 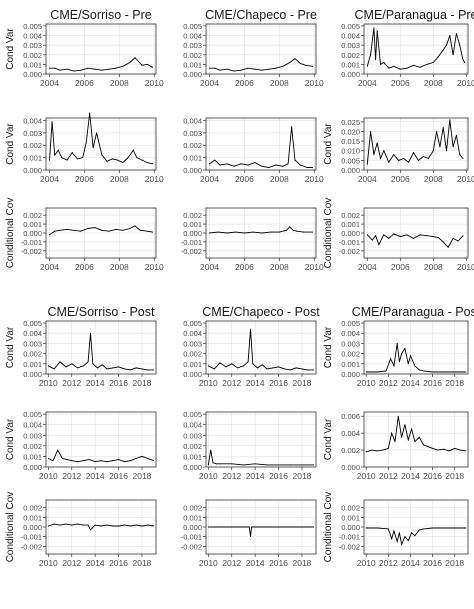 I want to click on y-tick-label: -0.001, so click(x=31, y=537).